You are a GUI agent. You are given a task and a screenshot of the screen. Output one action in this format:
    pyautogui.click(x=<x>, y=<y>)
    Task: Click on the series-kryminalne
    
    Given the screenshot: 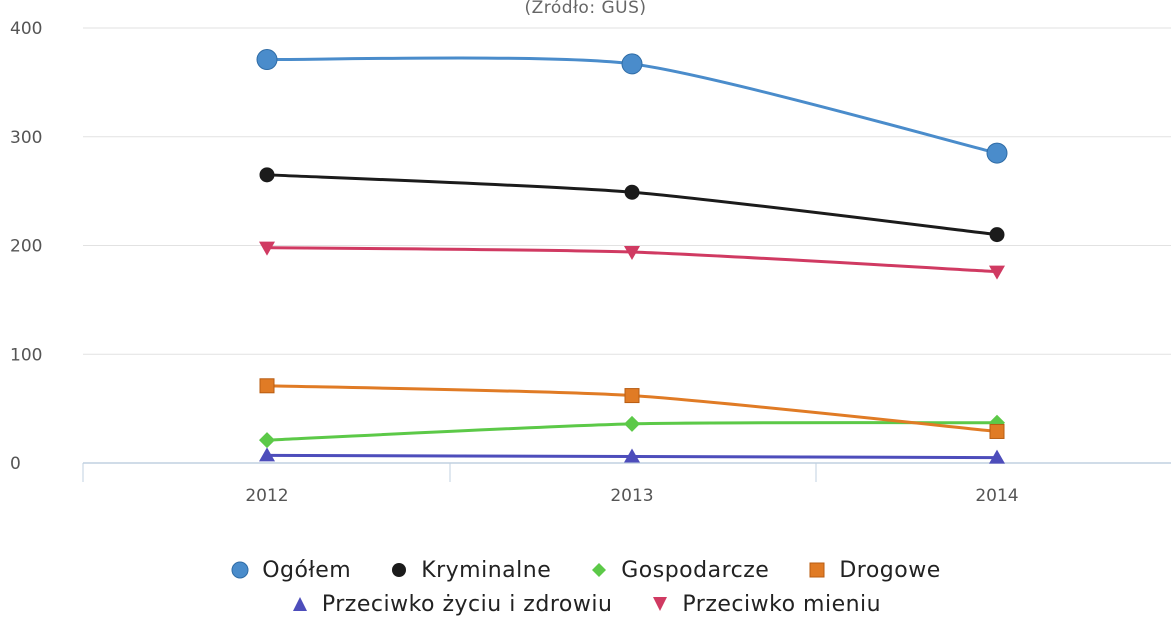 What is the action you would take?
    pyautogui.click(x=632, y=205)
    